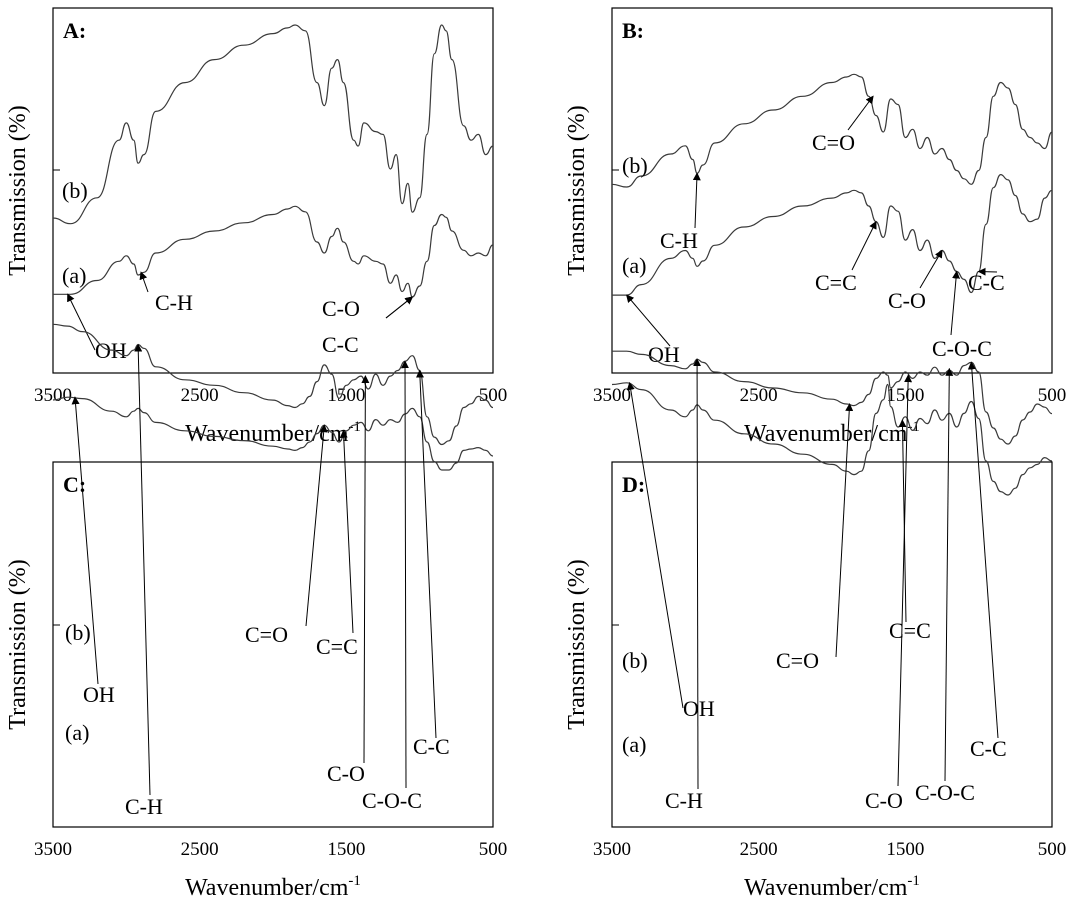  What do you see at coordinates (633, 30) in the screenshot?
I see `panel-label: B:` at bounding box center [633, 30].